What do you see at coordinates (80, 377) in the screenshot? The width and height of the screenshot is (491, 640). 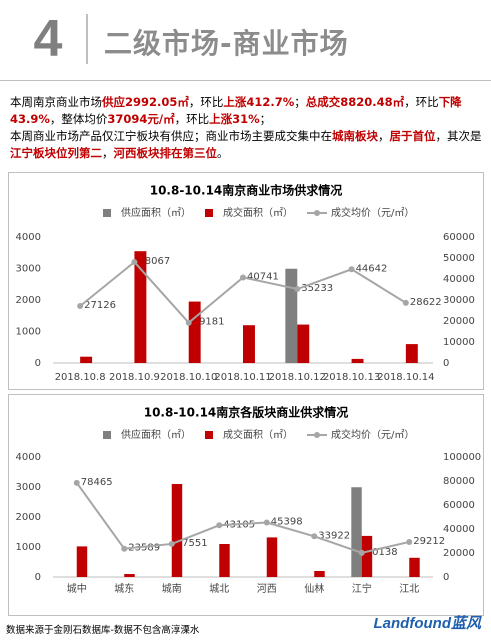 I see `x-tick-label: 2018.10.8` at bounding box center [80, 377].